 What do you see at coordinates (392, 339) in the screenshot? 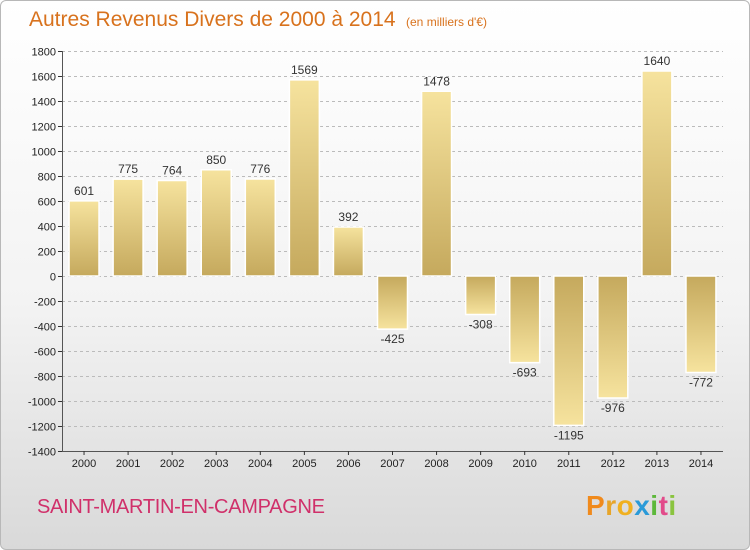
I see `data-label-2007: -425` at bounding box center [392, 339].